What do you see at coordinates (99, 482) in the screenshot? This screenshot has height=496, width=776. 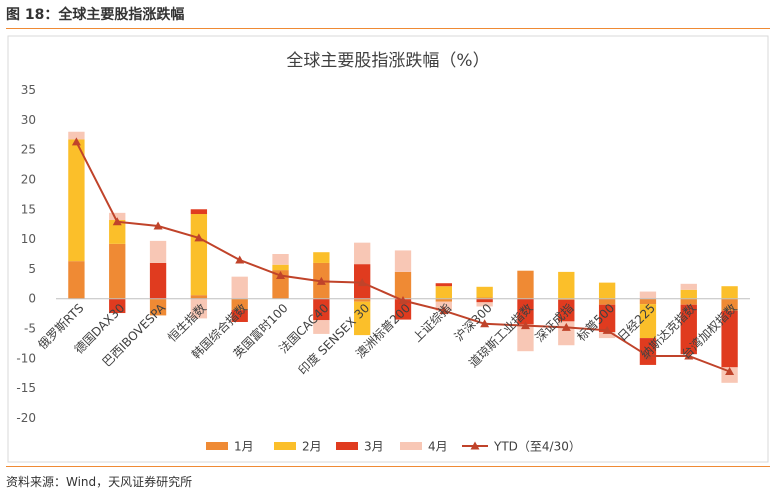 I see `source-note: 资料来源：Wind，天风证券研究所` at bounding box center [99, 482].